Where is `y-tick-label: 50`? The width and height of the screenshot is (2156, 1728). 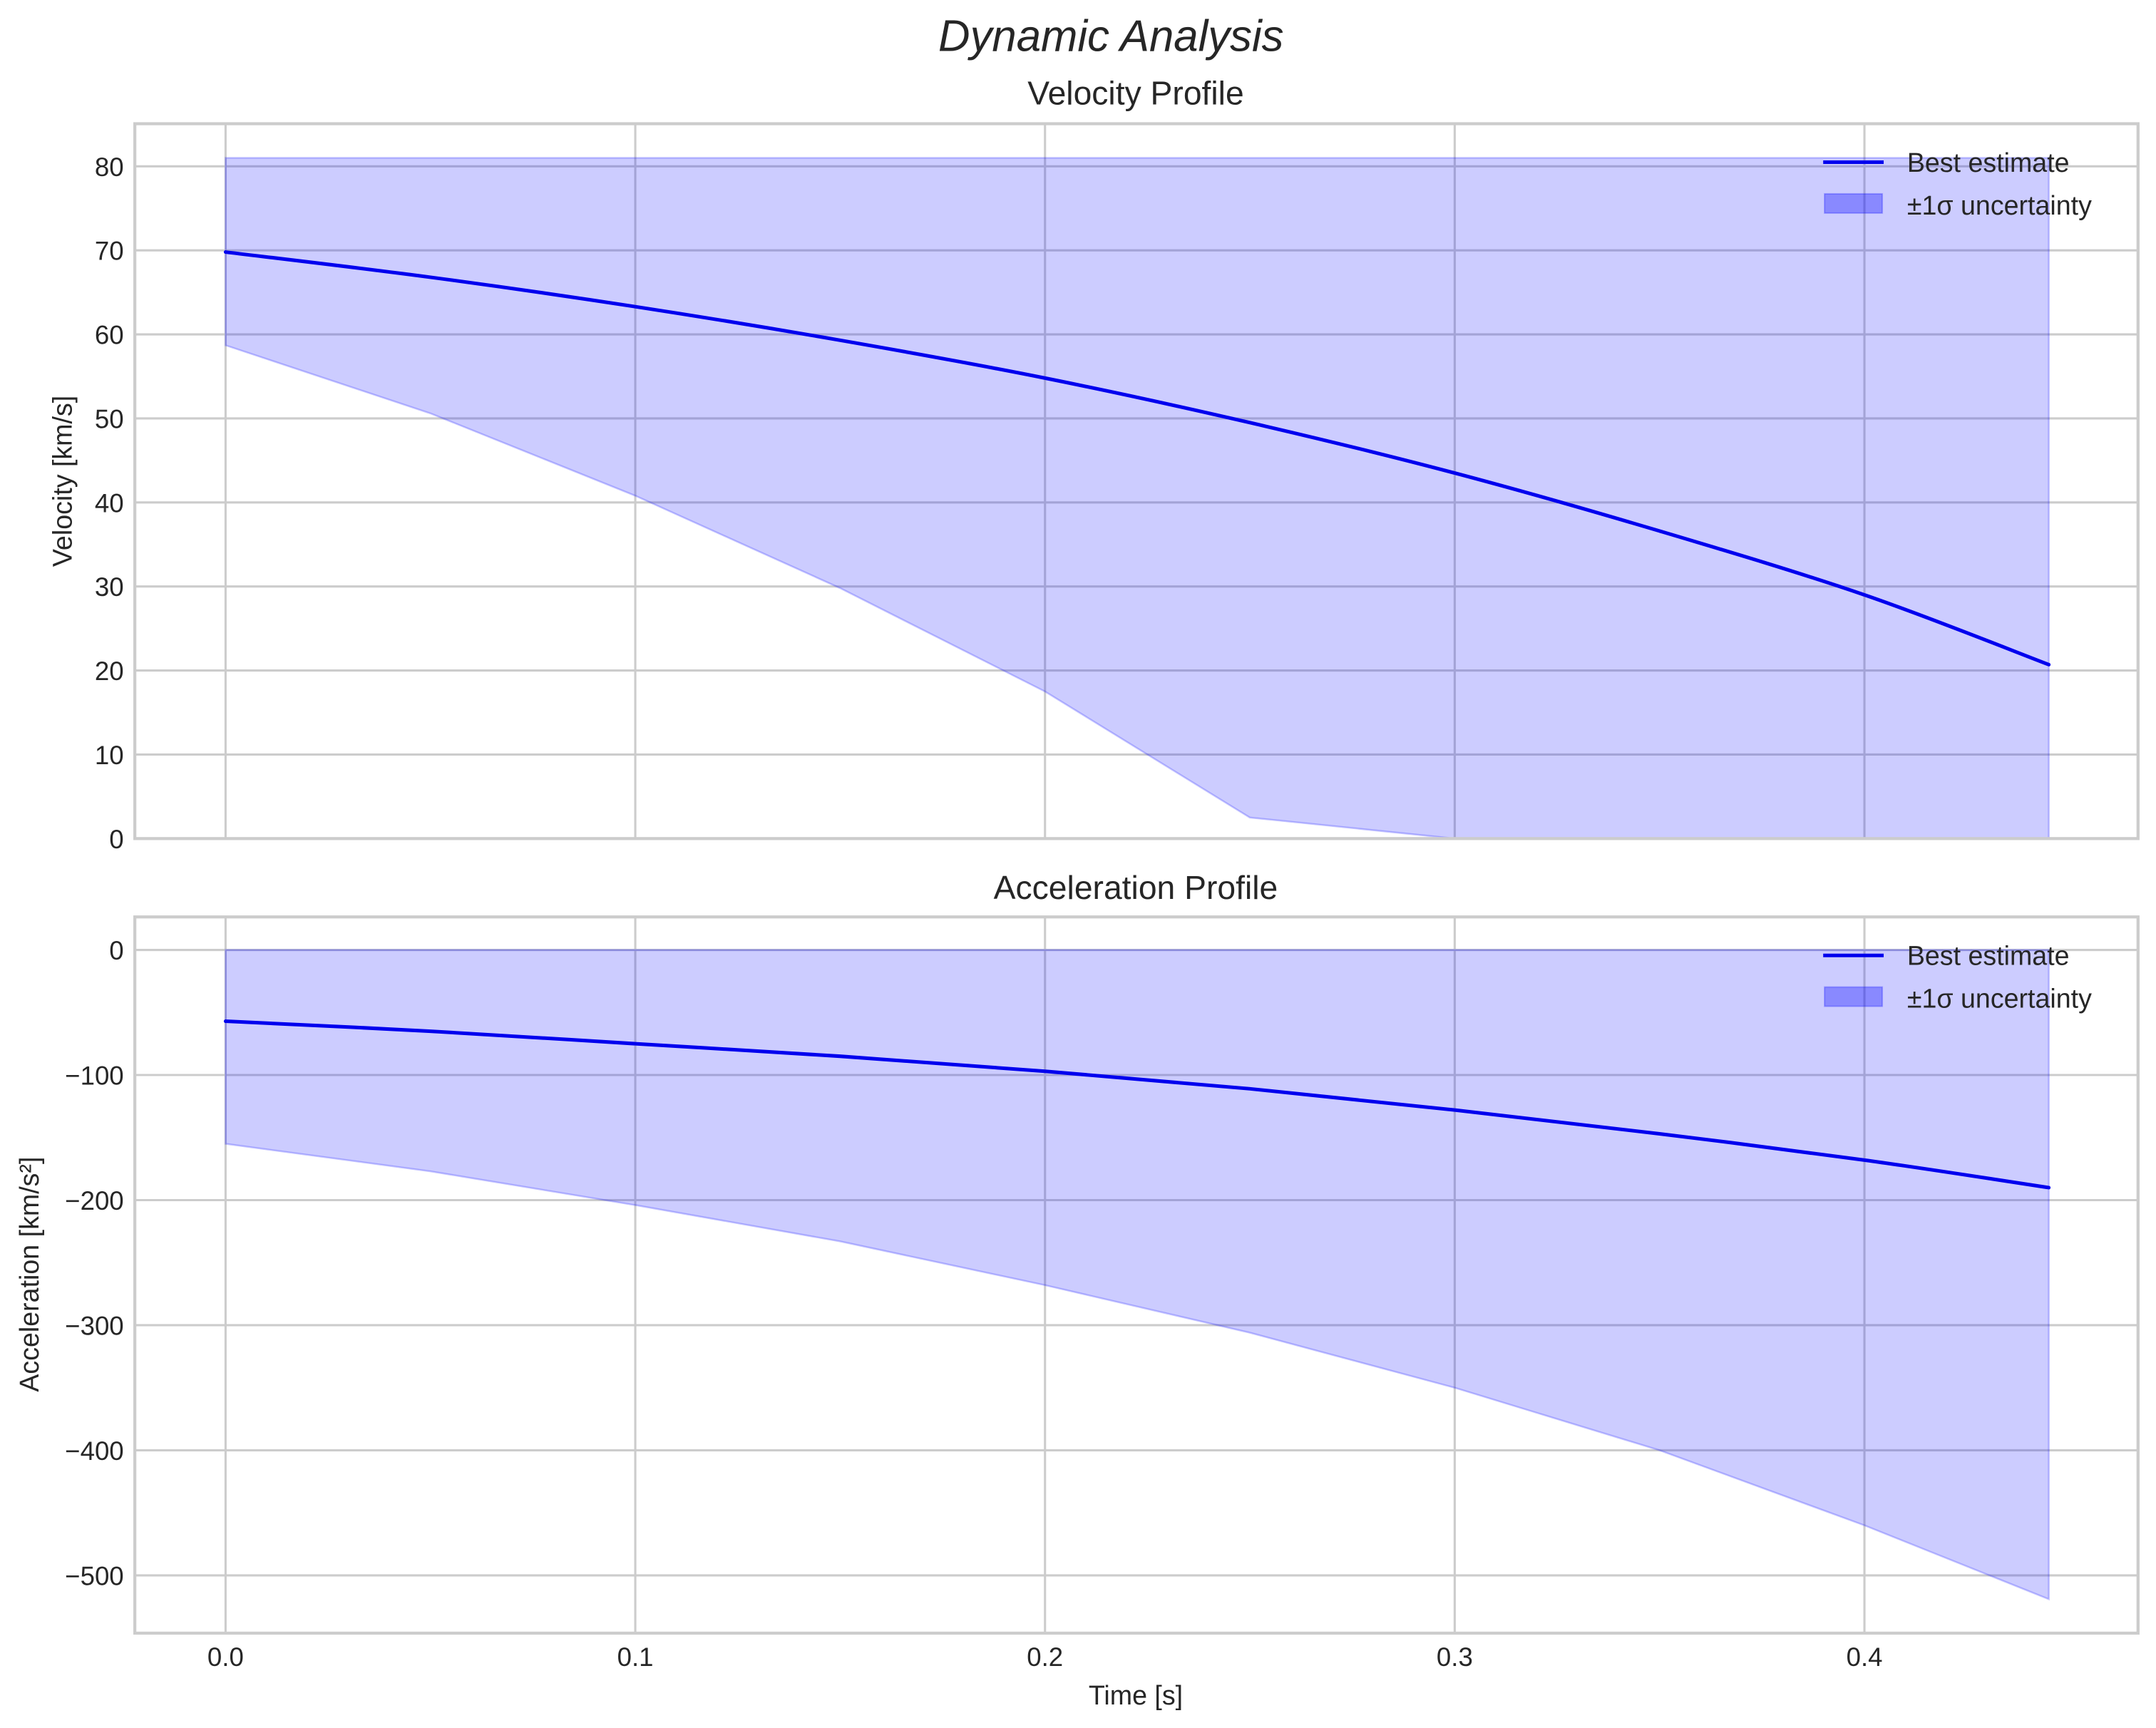
y-tick-label: 50 is located at coordinates (109, 418).